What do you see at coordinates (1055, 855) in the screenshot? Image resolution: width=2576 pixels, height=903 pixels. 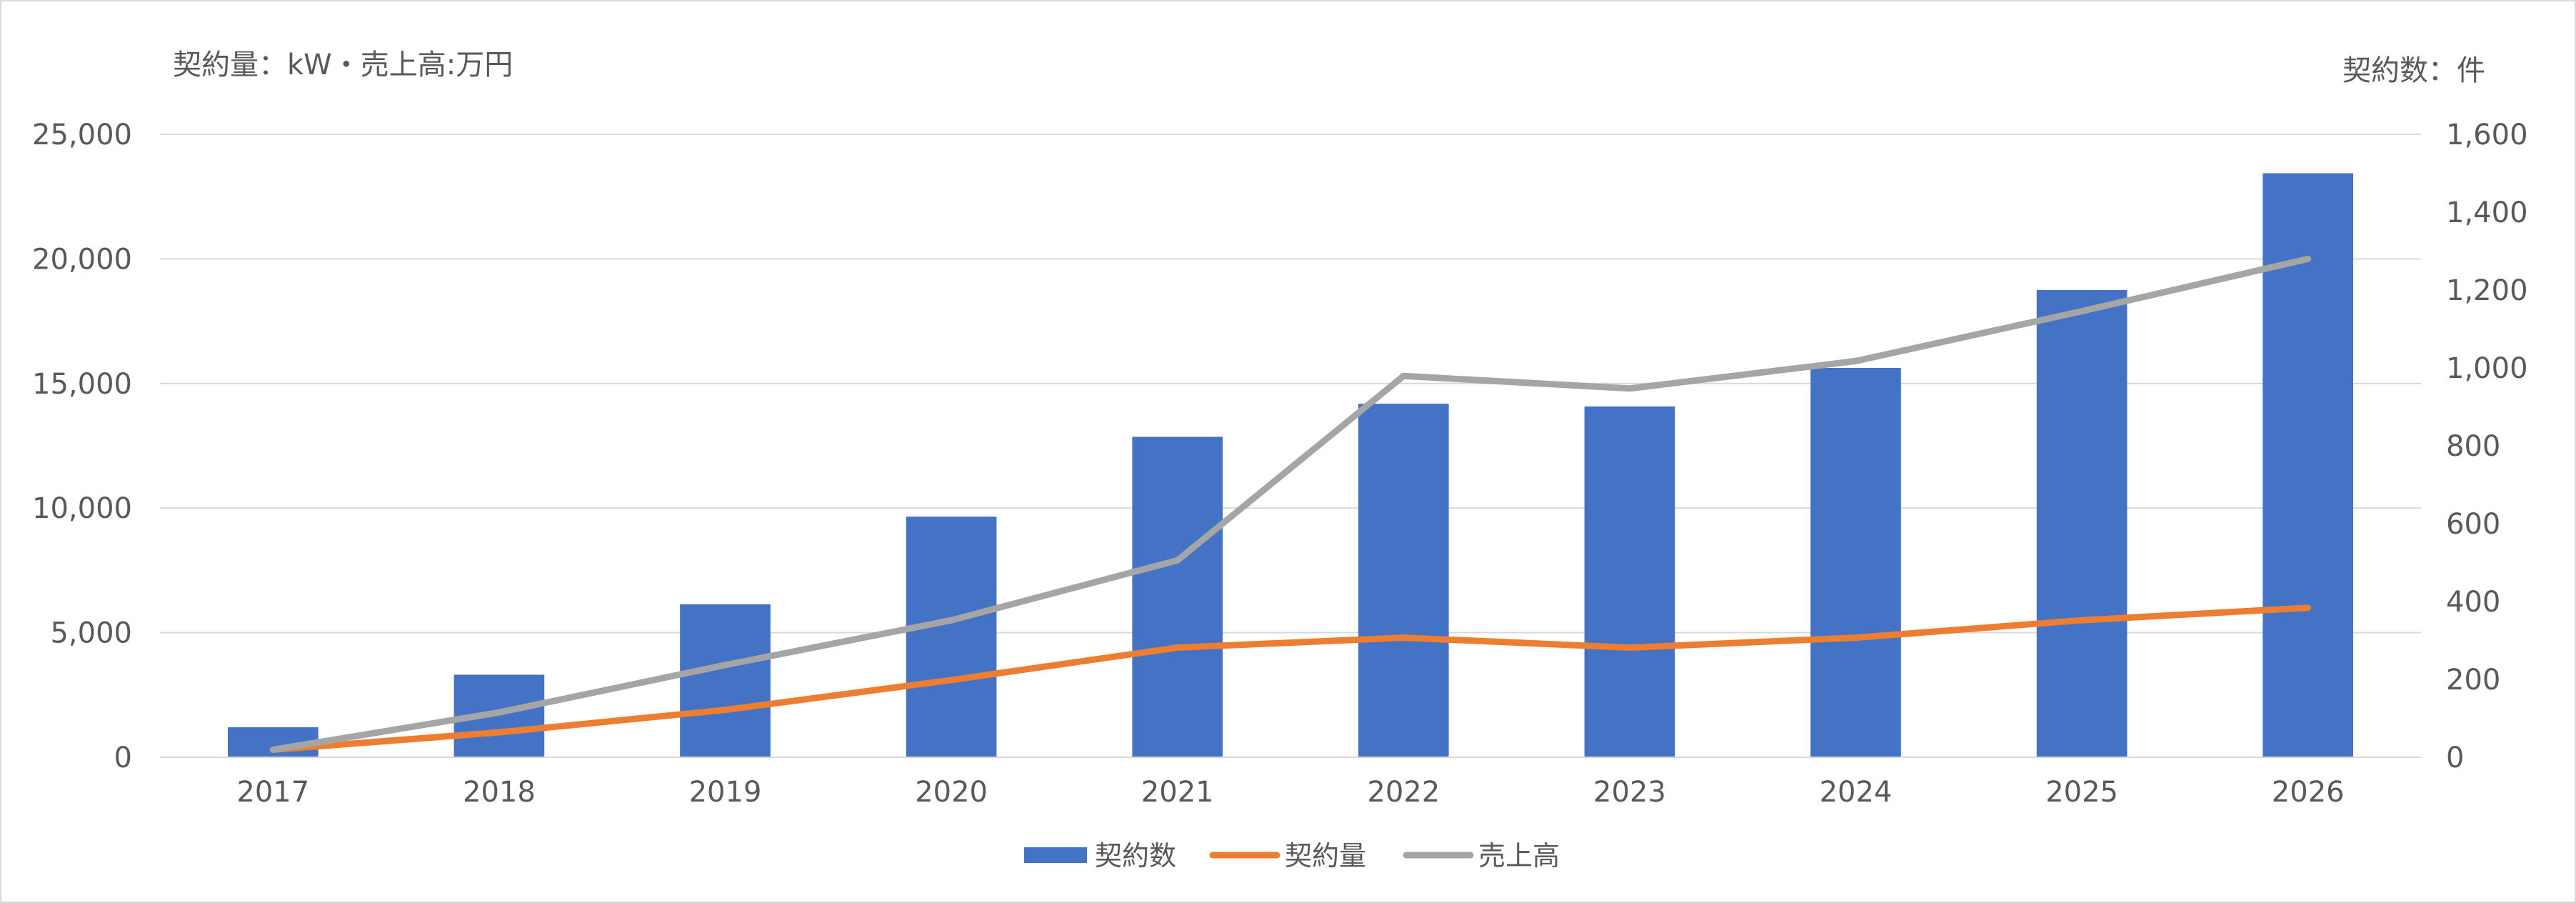 I see `legend-swatch` at bounding box center [1055, 855].